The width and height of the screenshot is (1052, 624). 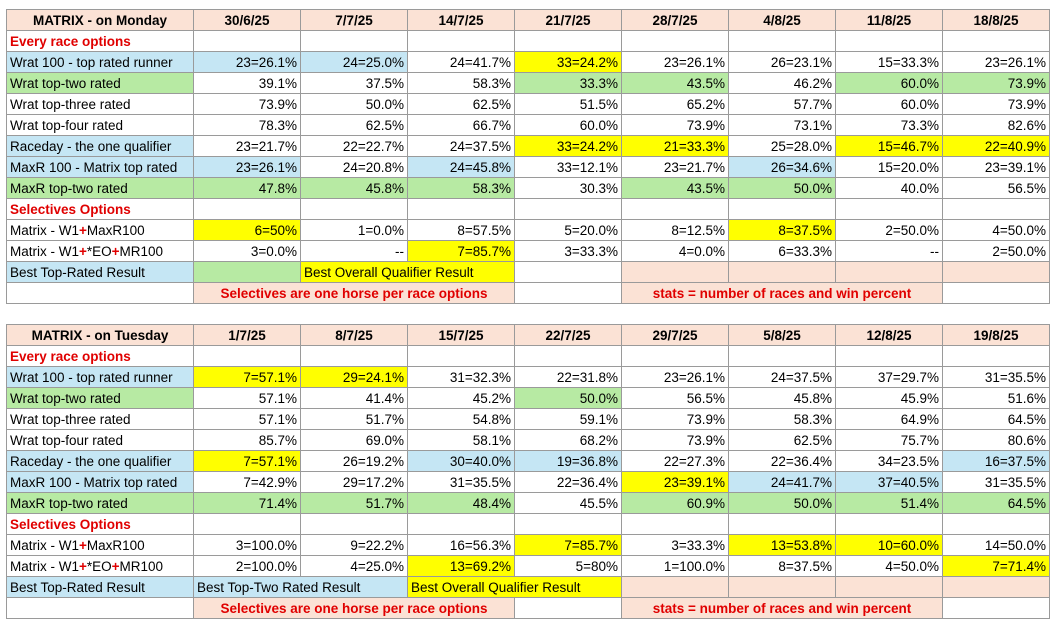 I want to click on value-cell: 33.3%, so click(x=568, y=83).